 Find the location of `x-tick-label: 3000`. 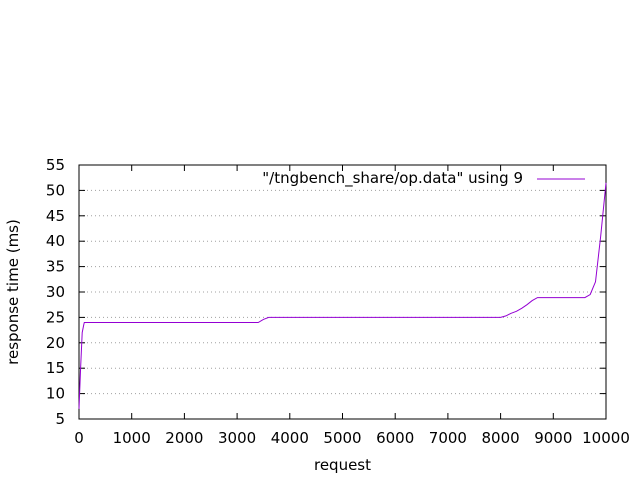

x-tick-label: 3000 is located at coordinates (237, 438).